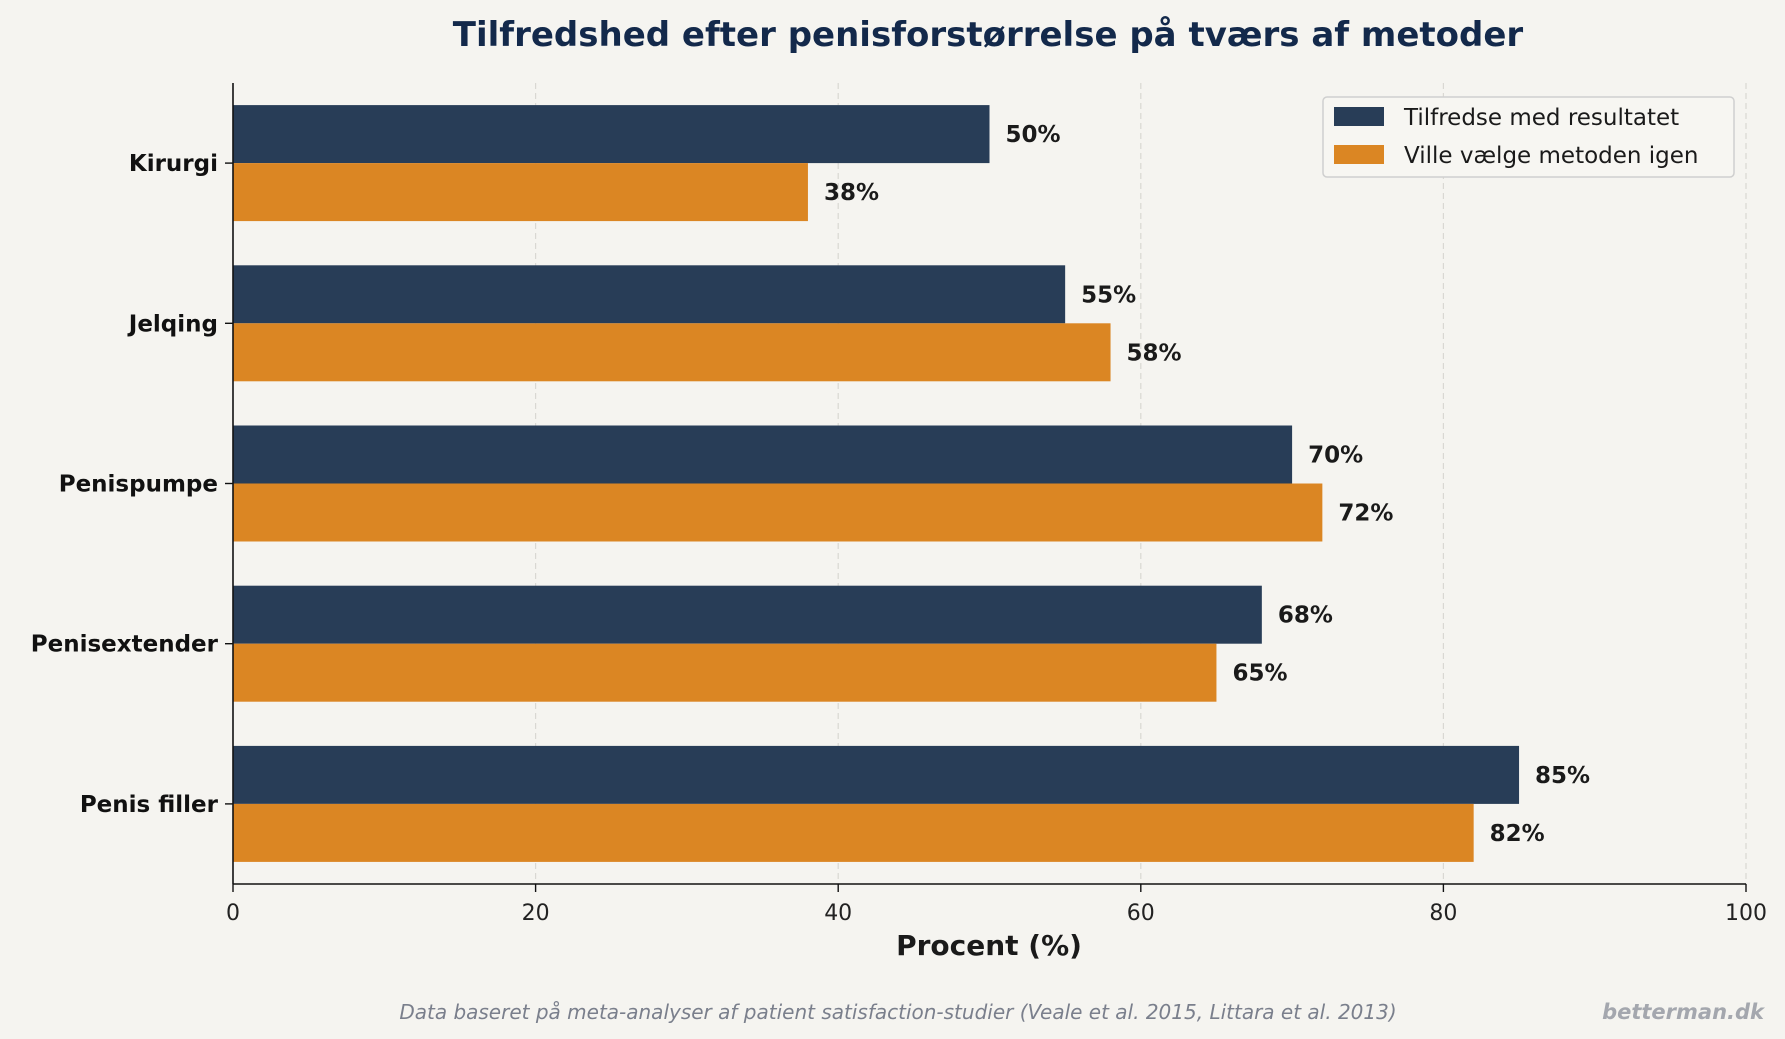 Image resolution: width=1785 pixels, height=1039 pixels. What do you see at coordinates (1541, 118) in the screenshot?
I see `legend-label-satisfied: Tilfredse med resultatet` at bounding box center [1541, 118].